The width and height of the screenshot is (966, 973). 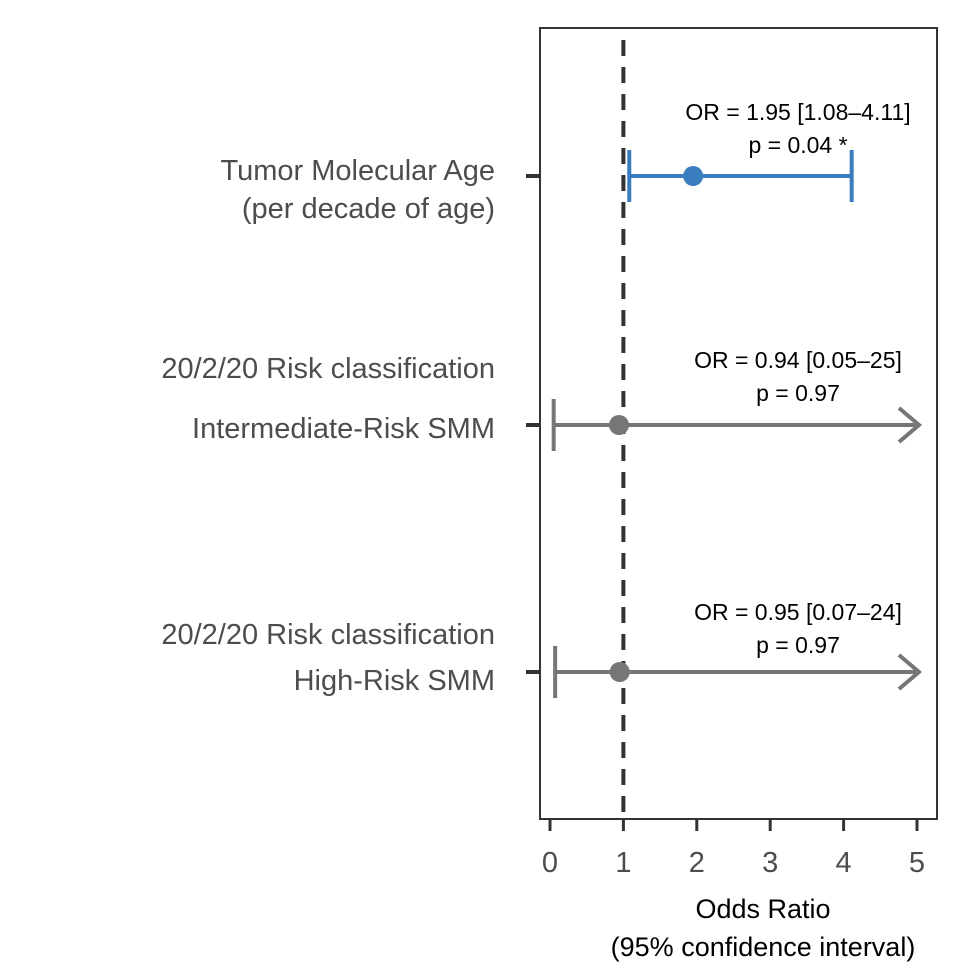 I want to click on row-label: Tumor Molecular Age, so click(x=357, y=171).